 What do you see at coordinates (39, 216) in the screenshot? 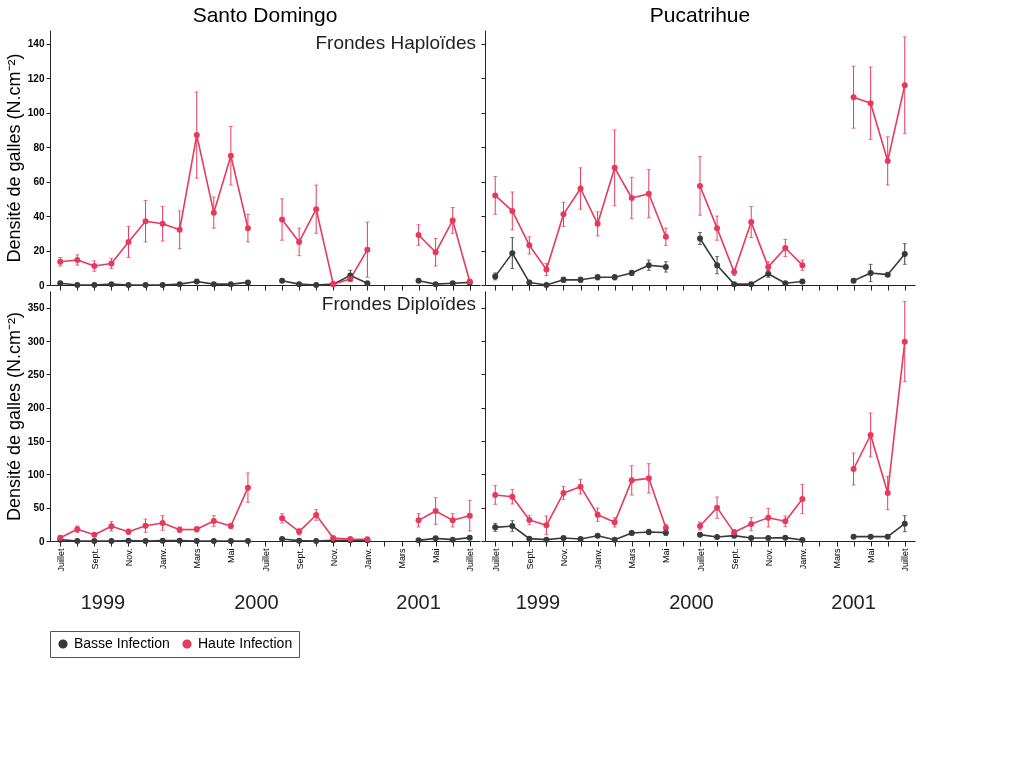
I see `y-tick-label: 40` at bounding box center [39, 216].